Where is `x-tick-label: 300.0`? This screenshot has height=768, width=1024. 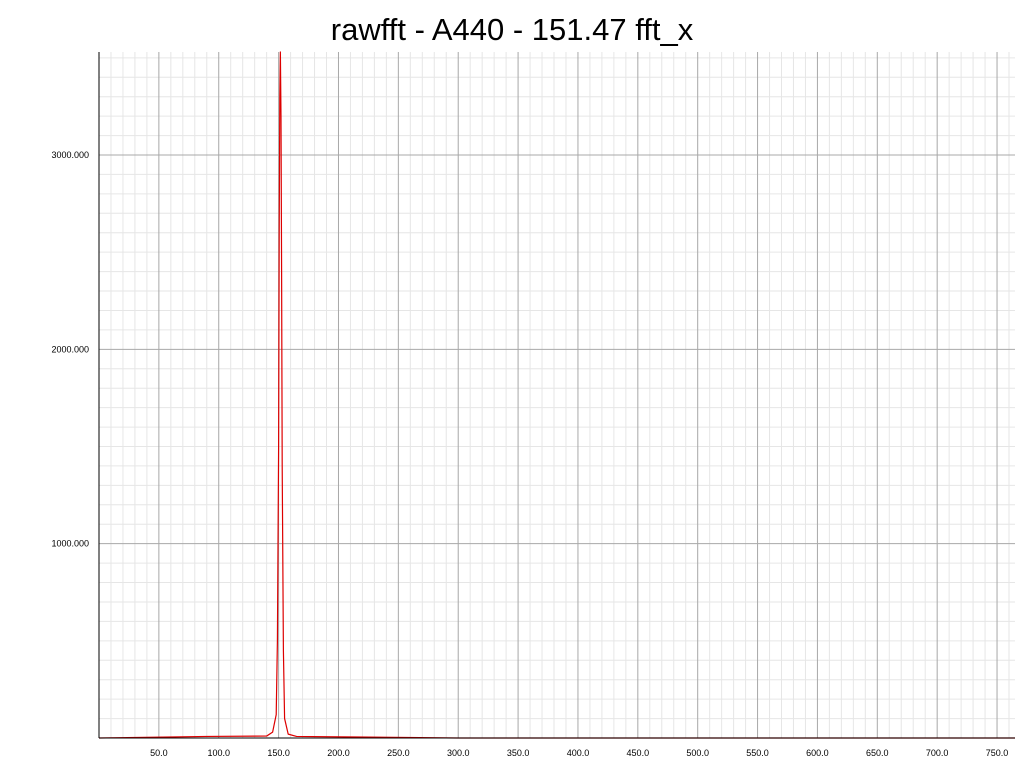 x-tick-label: 300.0 is located at coordinates (458, 753).